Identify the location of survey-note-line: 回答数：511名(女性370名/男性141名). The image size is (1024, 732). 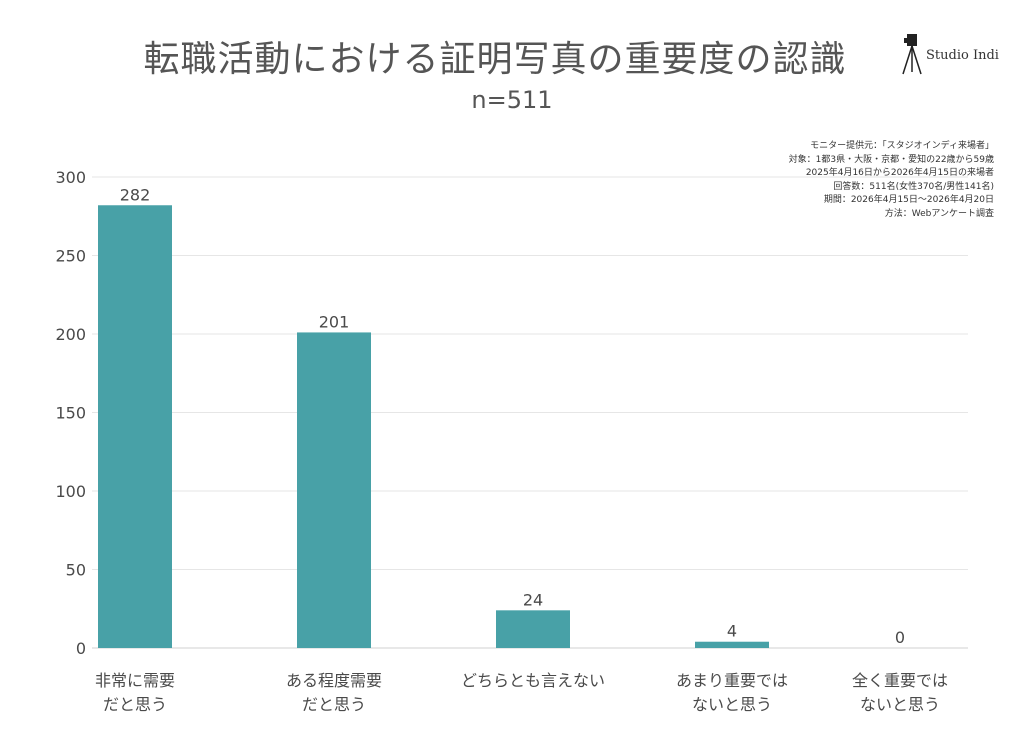
(913, 186).